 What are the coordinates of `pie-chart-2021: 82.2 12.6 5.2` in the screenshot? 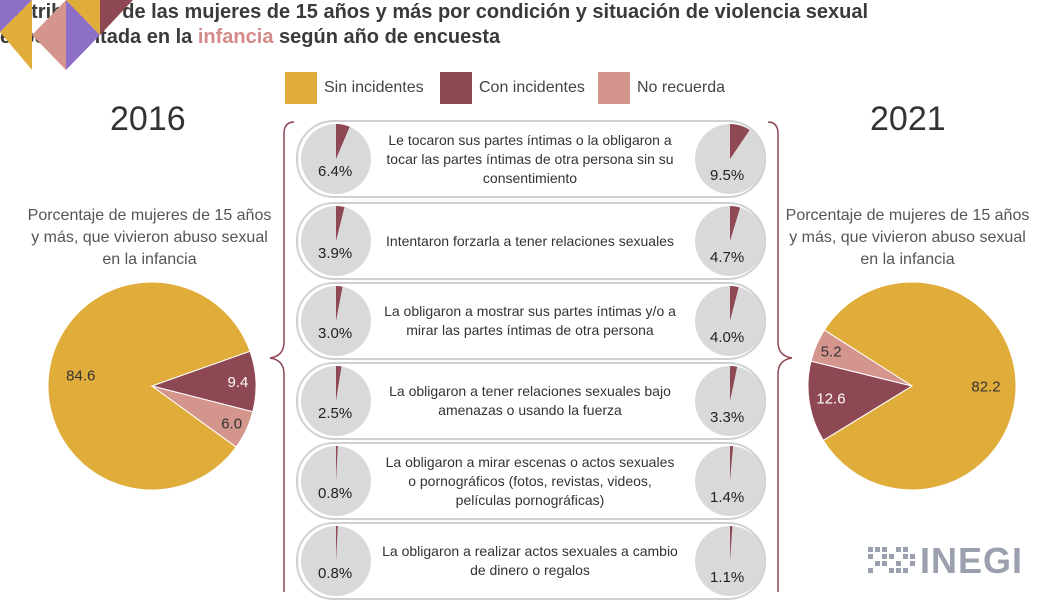 It's located at (912, 386).